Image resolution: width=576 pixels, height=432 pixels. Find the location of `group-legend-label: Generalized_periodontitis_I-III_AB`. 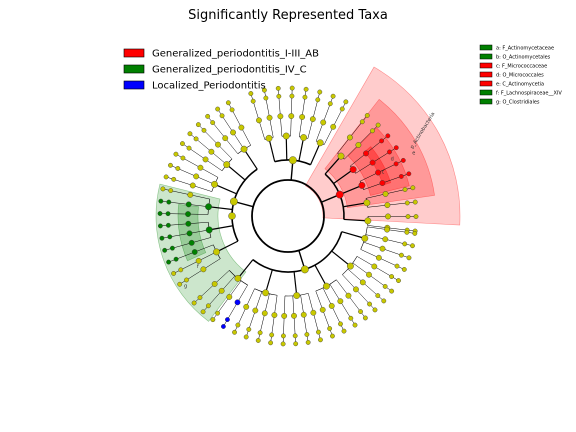

group-legend-label: Generalized_periodontitis_I-III_AB is located at coordinates (235, 54).